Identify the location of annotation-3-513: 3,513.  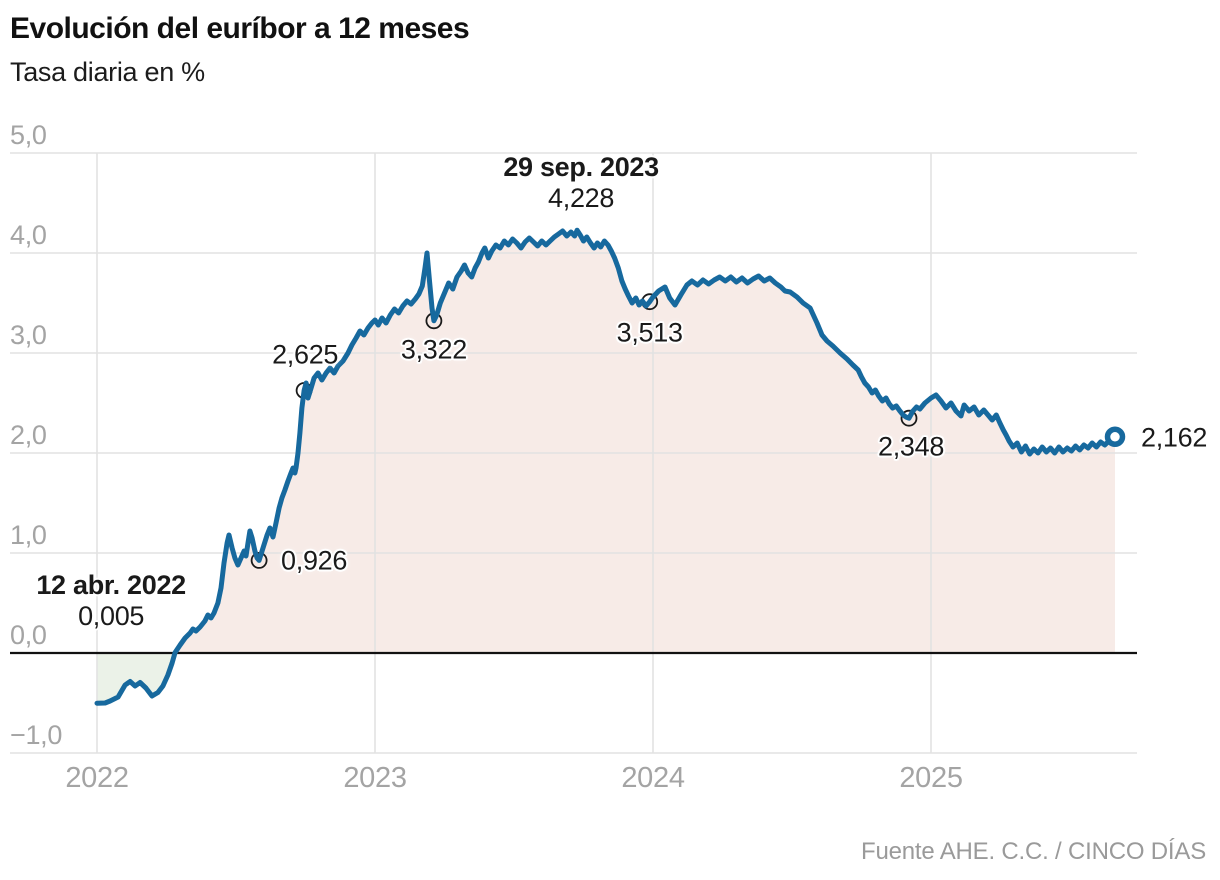
(650, 332).